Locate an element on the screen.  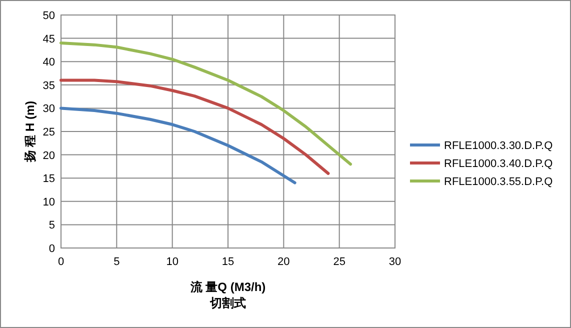
y-tick-label: 20 is located at coordinates (48, 156).